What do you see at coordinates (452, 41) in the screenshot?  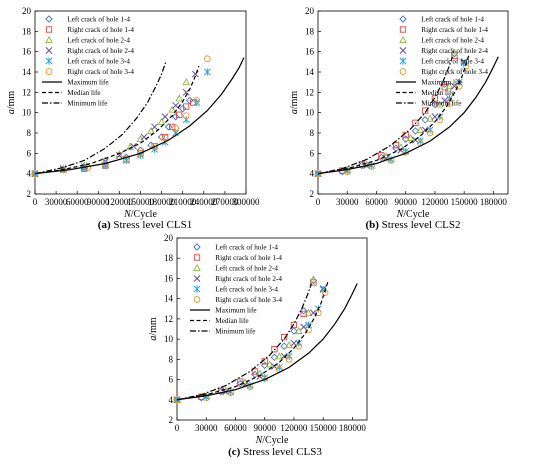 I see `legend-label-left-crack-of-hole-2-4: Left crack of hole 2-4` at bounding box center [452, 41].